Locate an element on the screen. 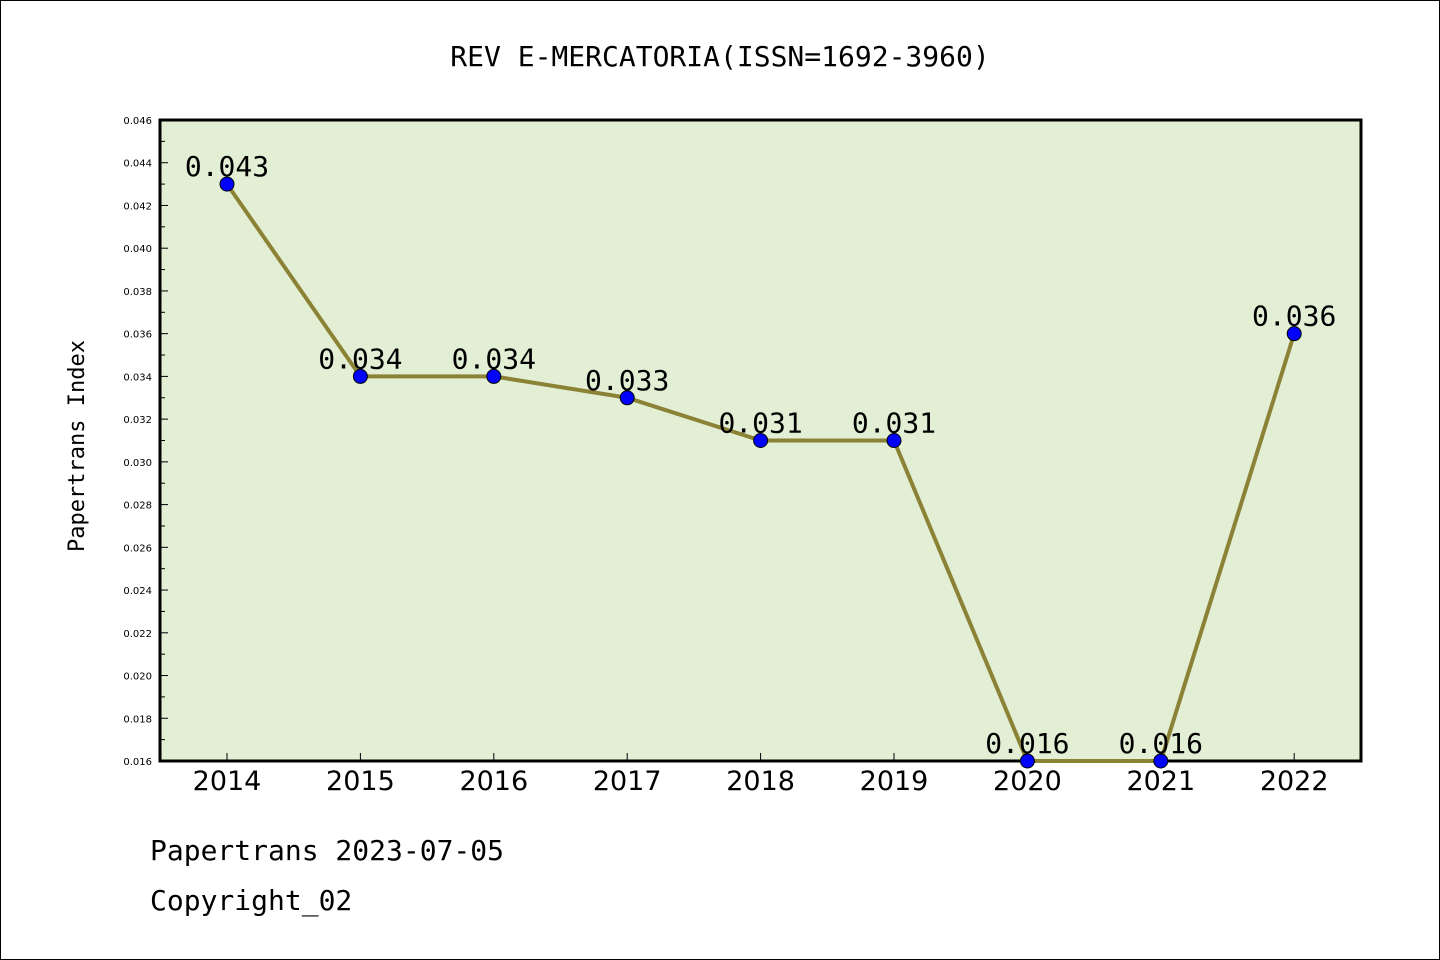 This screenshot has height=960, width=1440. y-tick-label: 0.034 is located at coordinates (137, 377).